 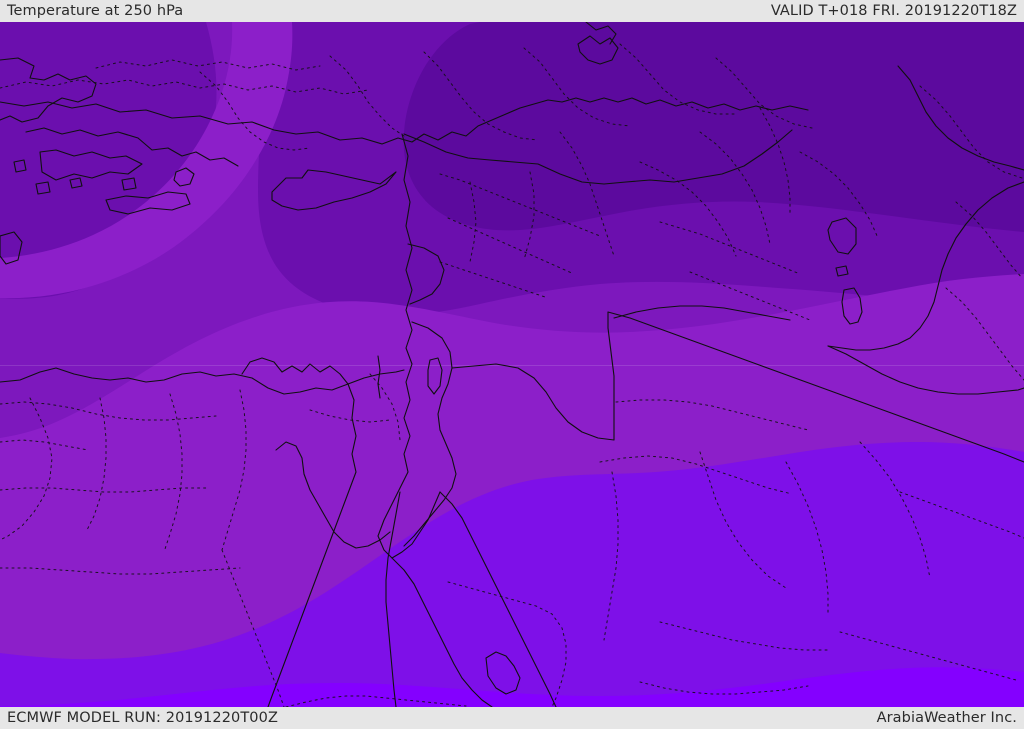 I want to click on coast-greece-south, so click(x=91, y=165).